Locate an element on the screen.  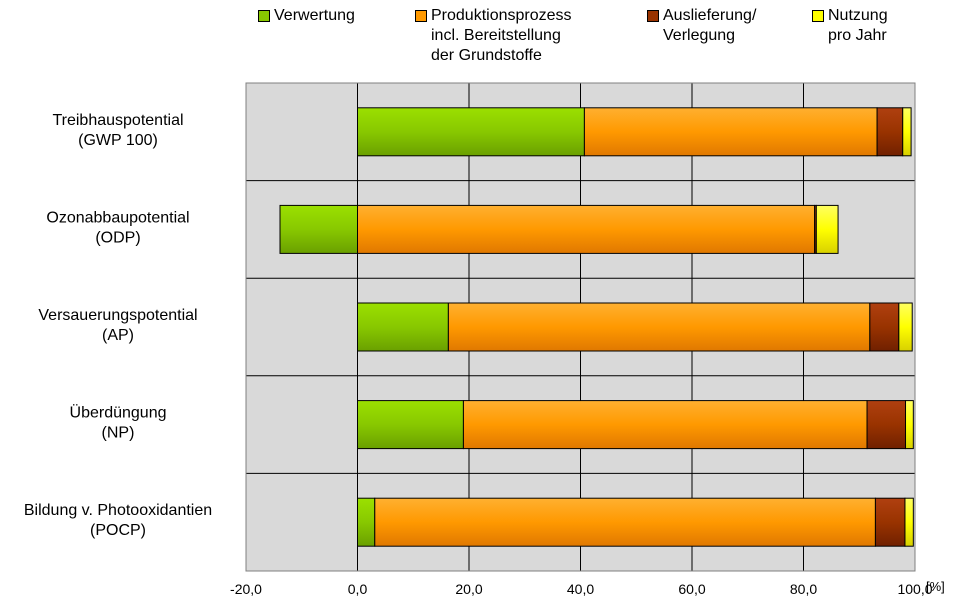
legend-item-verwertung: Verwertung is located at coordinates (306, 16).